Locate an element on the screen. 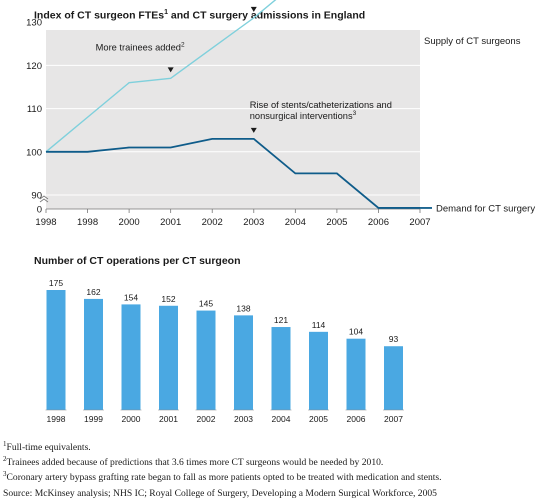  y-tick-label: 0 is located at coordinates (39, 210).